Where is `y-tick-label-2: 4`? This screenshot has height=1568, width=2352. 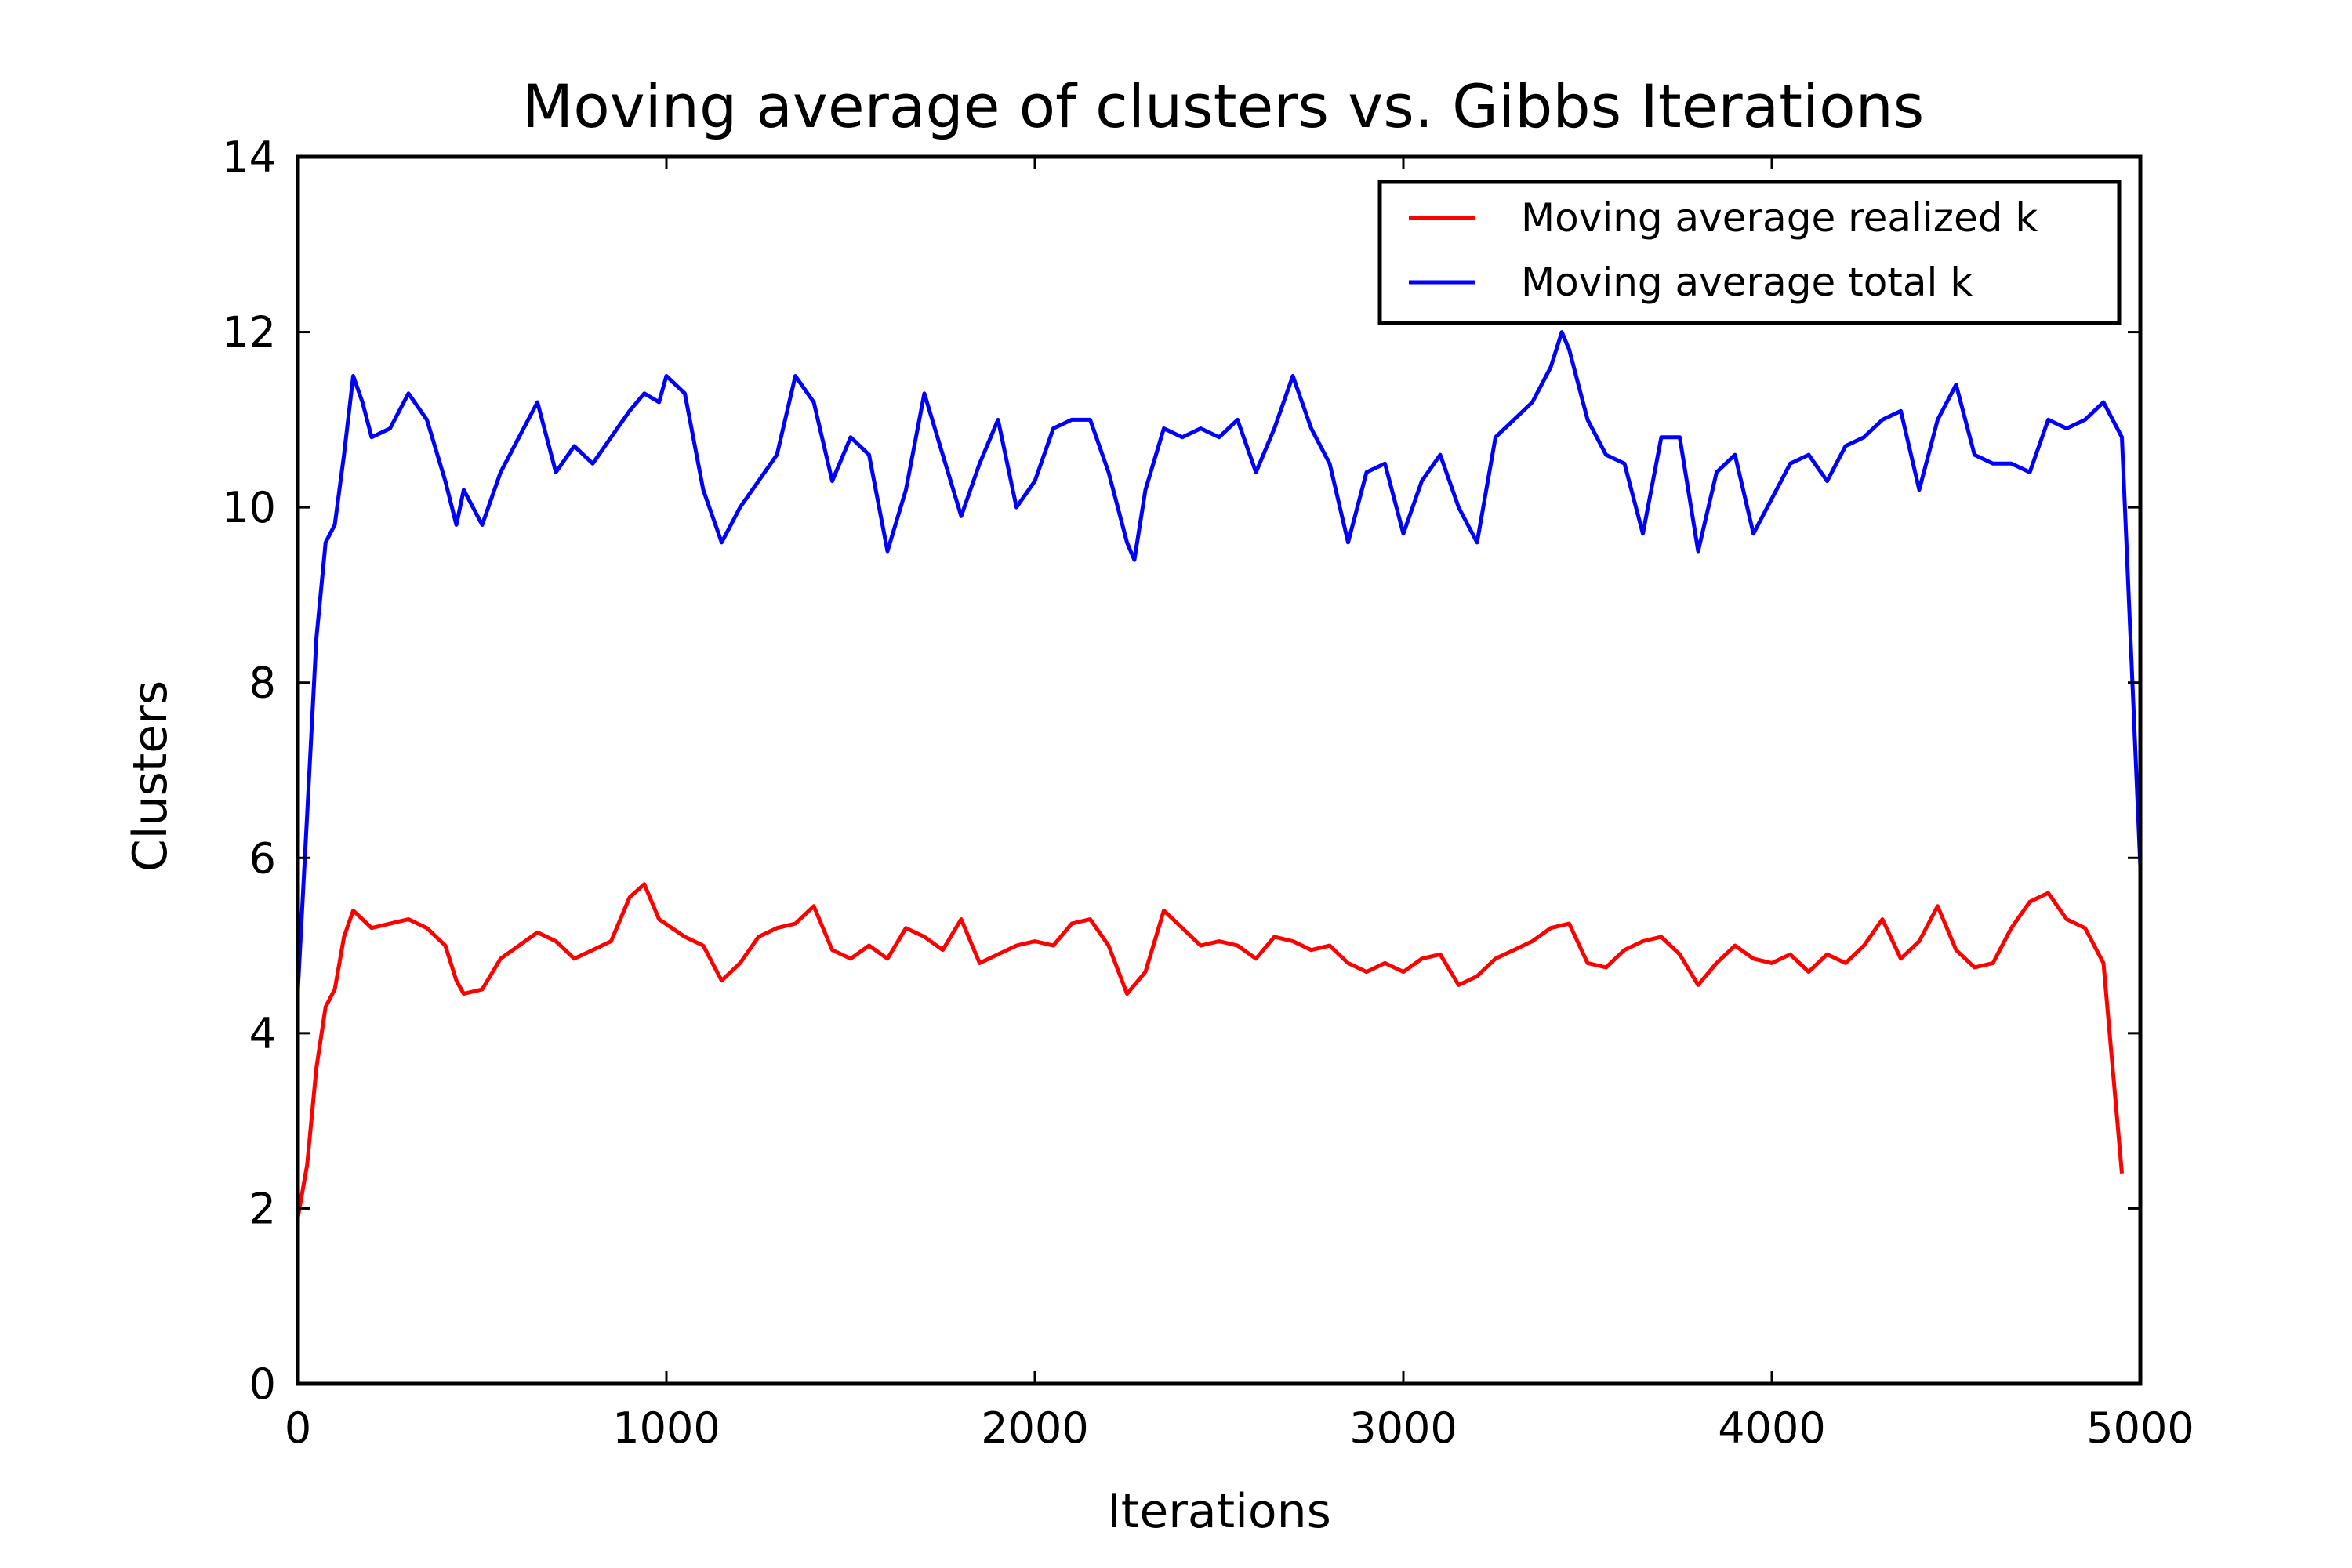 y-tick-label-2: 4 is located at coordinates (262, 1033).